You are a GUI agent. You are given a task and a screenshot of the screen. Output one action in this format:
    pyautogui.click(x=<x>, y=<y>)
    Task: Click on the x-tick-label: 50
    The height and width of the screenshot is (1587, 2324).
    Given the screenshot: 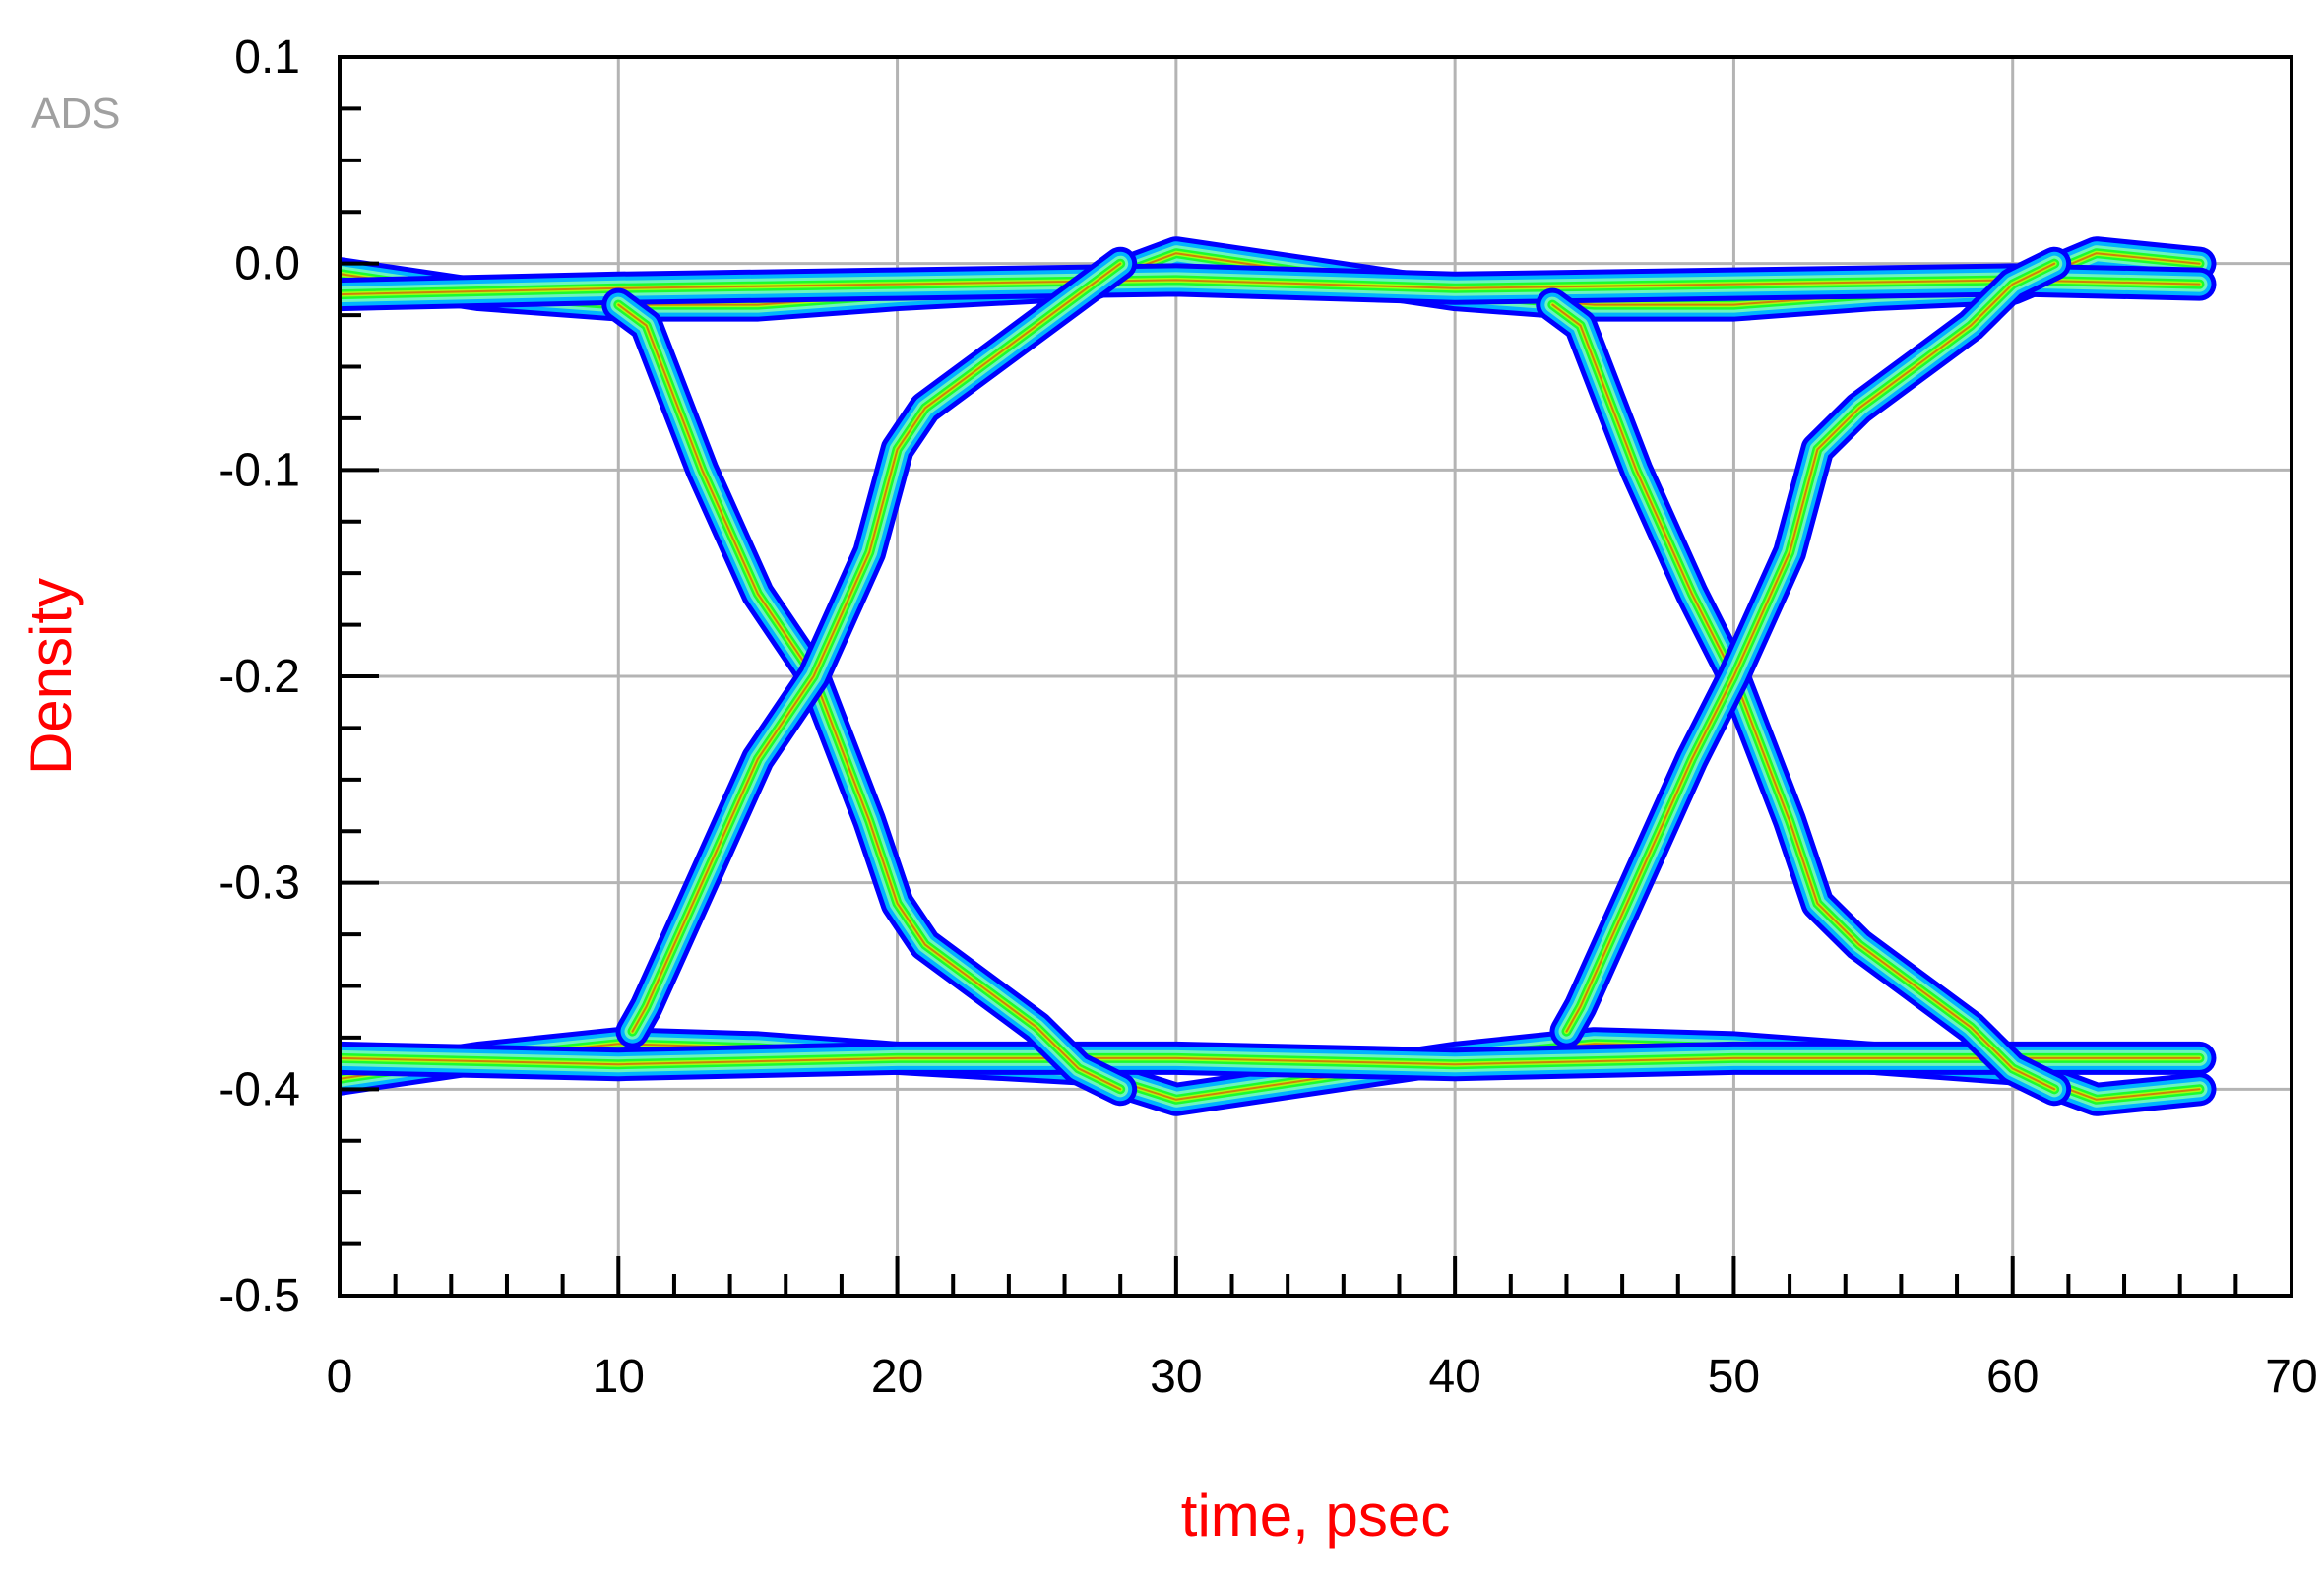 What is the action you would take?
    pyautogui.click(x=1734, y=1377)
    